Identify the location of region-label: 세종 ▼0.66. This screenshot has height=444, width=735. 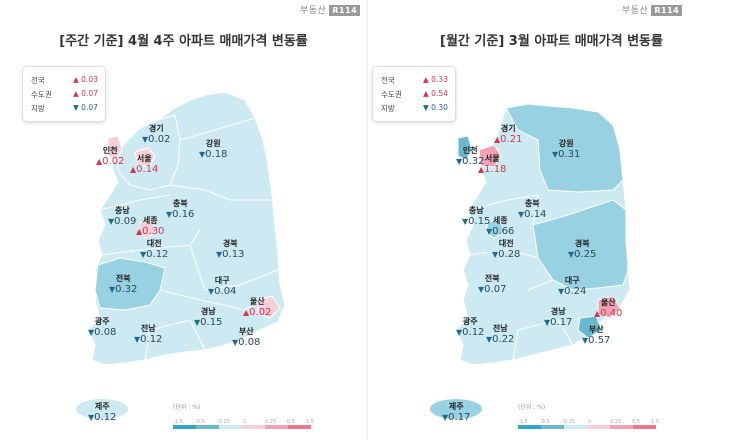
(500, 227).